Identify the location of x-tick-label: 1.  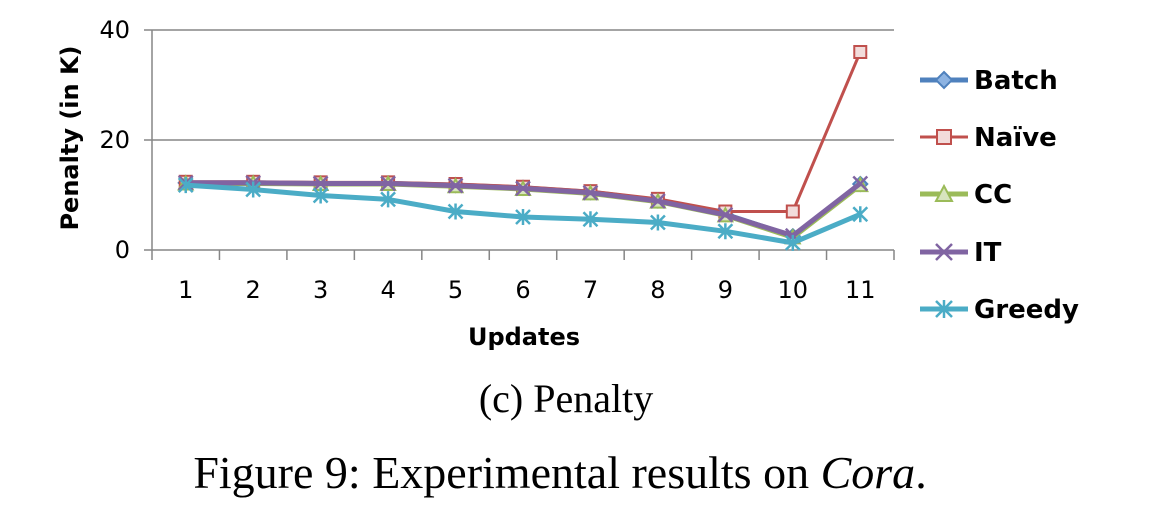
(185, 290).